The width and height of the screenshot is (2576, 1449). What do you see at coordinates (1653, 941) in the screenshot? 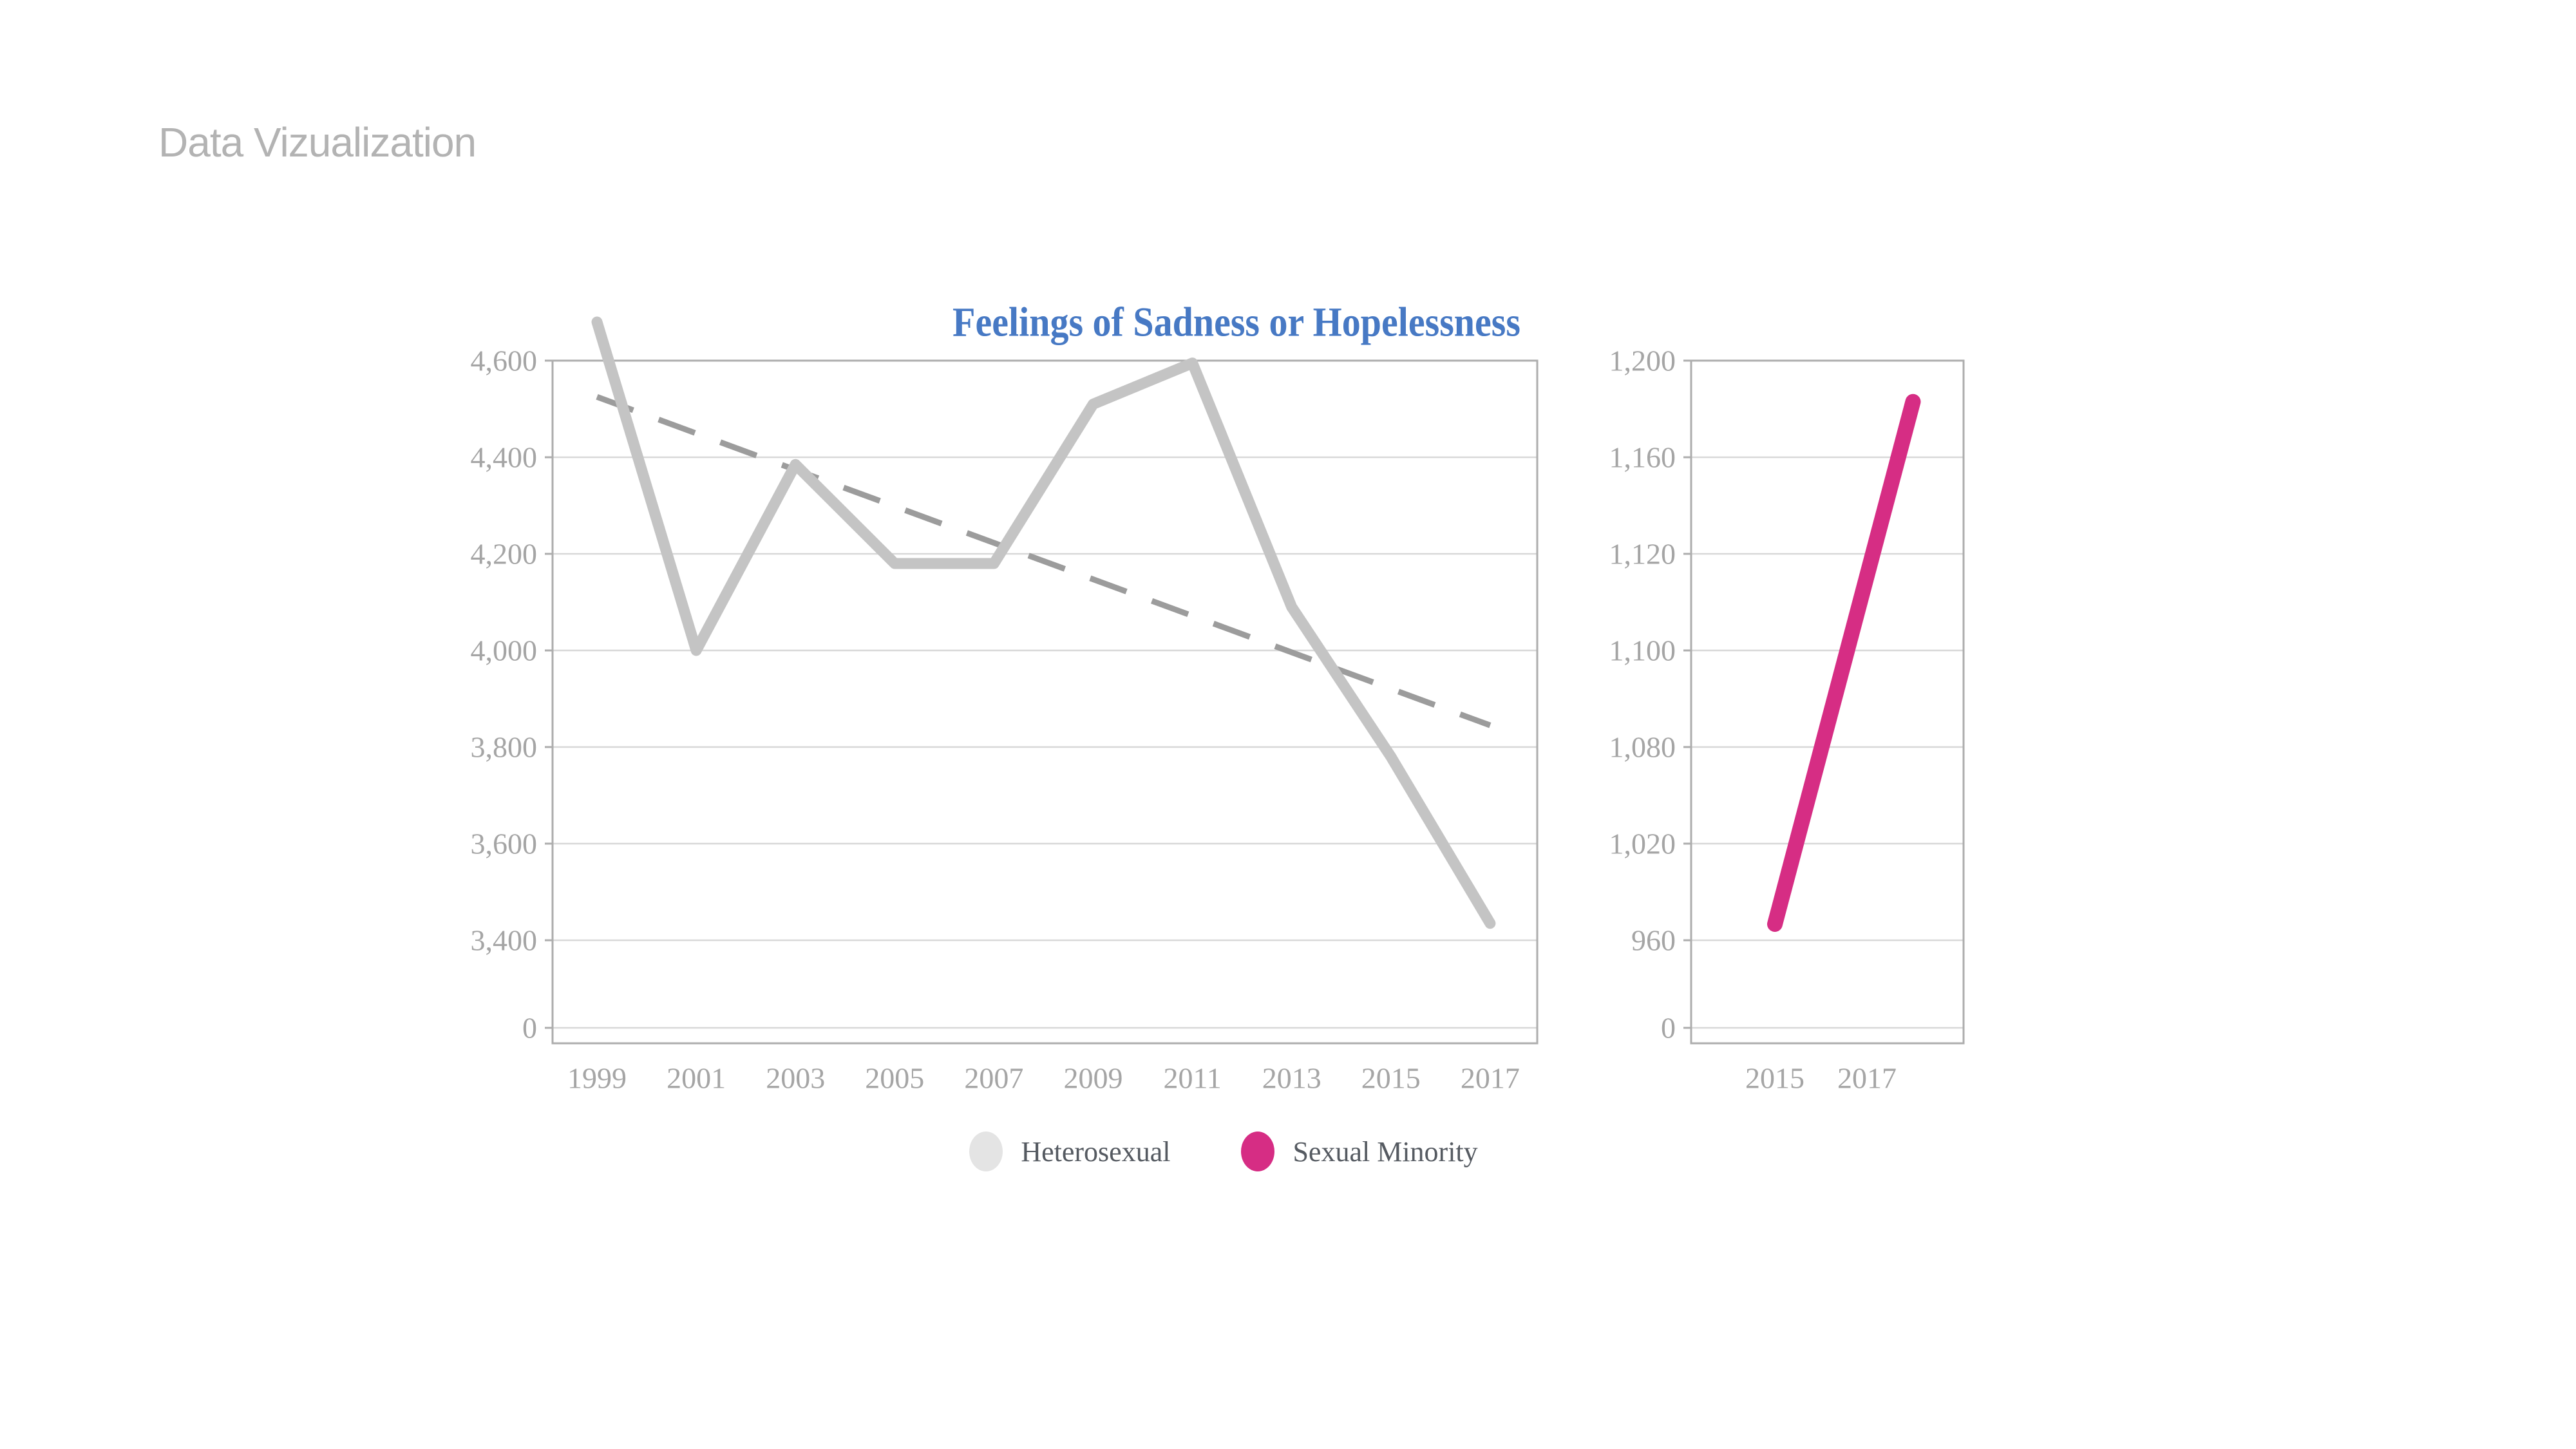
I see `right-y-tick-label-960: 960` at bounding box center [1653, 941].